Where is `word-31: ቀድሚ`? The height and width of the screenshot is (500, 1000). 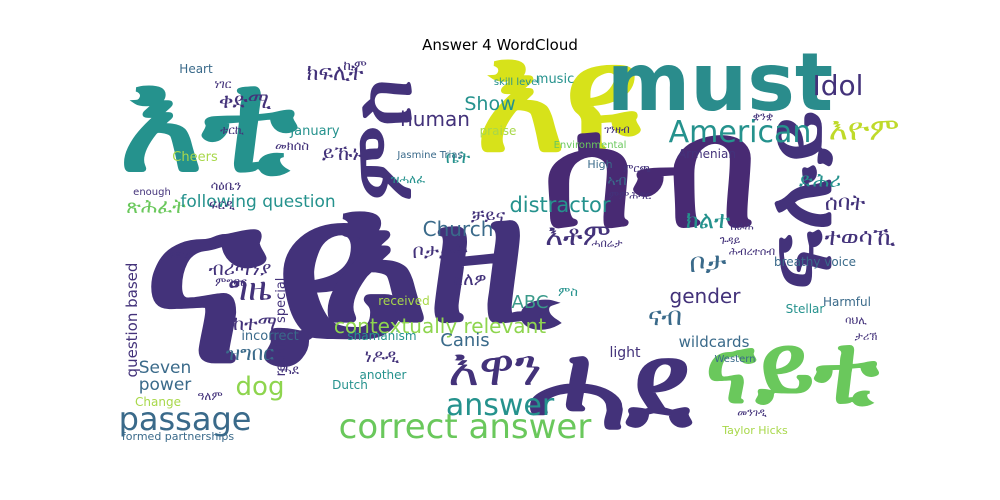
word-31: ቀድሚ is located at coordinates (245, 101).